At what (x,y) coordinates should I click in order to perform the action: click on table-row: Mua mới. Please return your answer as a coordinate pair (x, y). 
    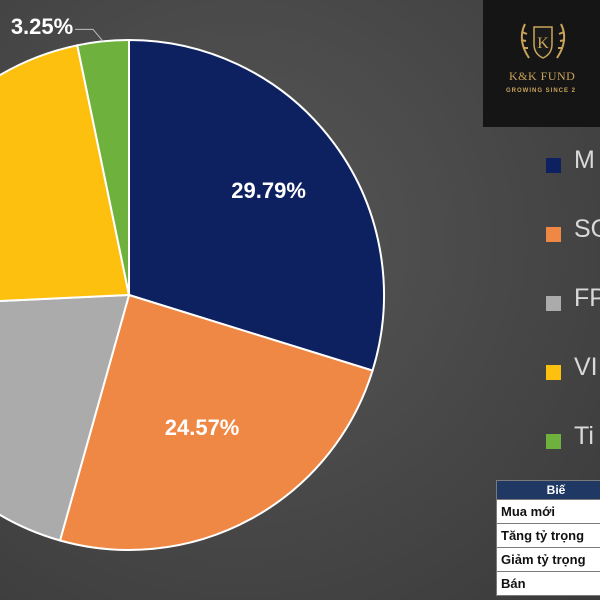
    Looking at the image, I should click on (548, 511).